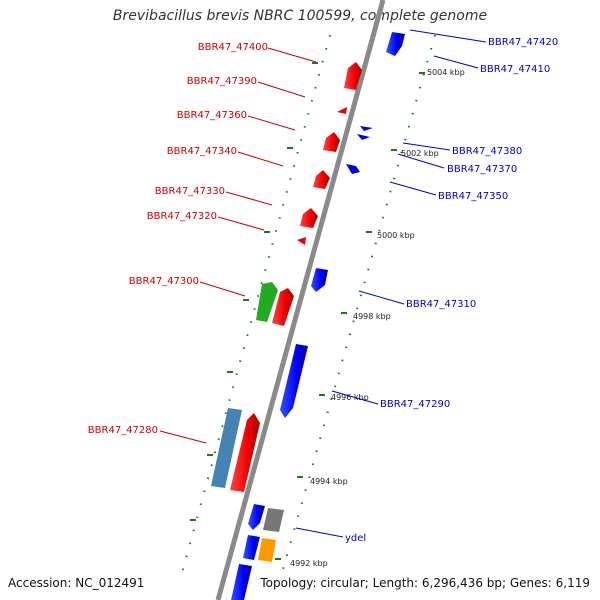 The height and width of the screenshot is (600, 600). What do you see at coordinates (515, 69) in the screenshot?
I see `gene-label-BBR47_47410: BBR47_47410` at bounding box center [515, 69].